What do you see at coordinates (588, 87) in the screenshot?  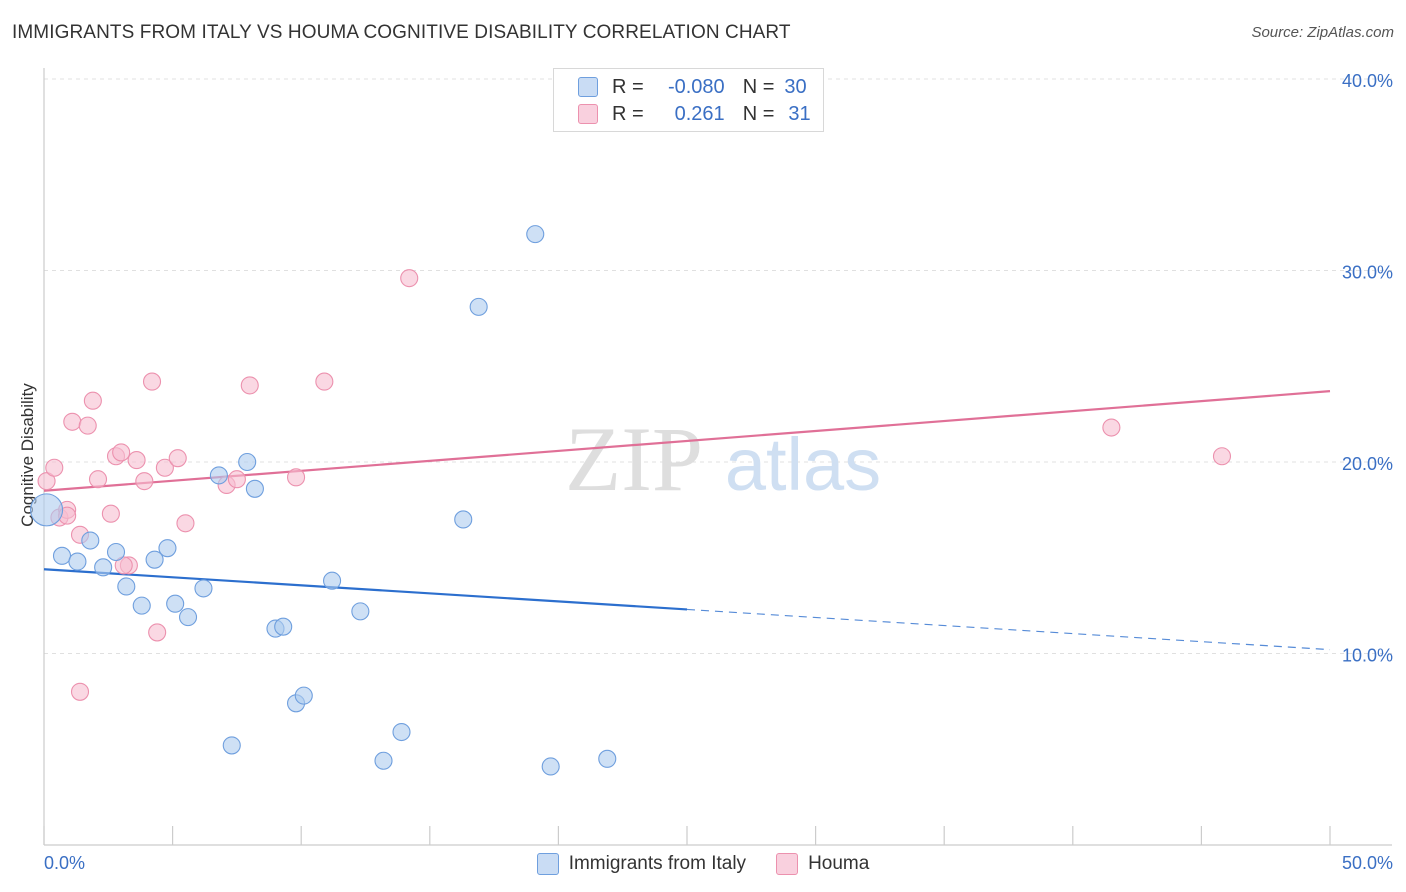 I see `legend-swatch-blue` at bounding box center [588, 87].